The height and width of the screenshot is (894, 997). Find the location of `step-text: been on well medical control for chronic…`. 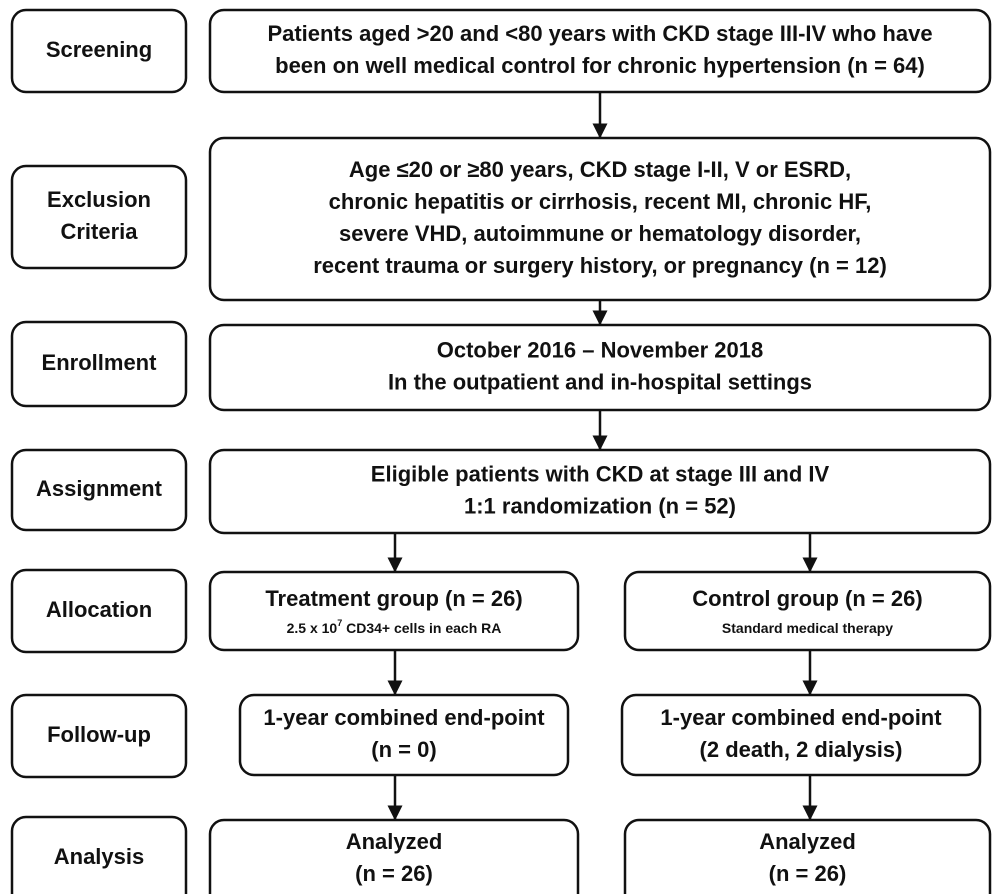

step-text: been on well medical control for chronic… is located at coordinates (600, 65).